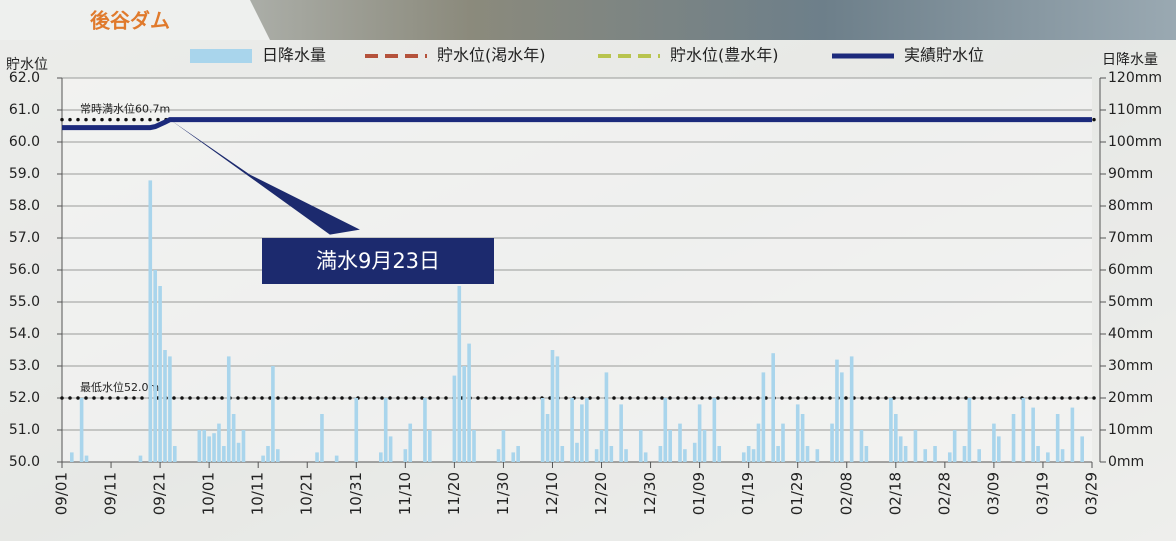 This screenshot has height=541, width=1176. Describe the element at coordinates (895, 493) in the screenshot. I see `x-tick-label: 02/18` at that location.